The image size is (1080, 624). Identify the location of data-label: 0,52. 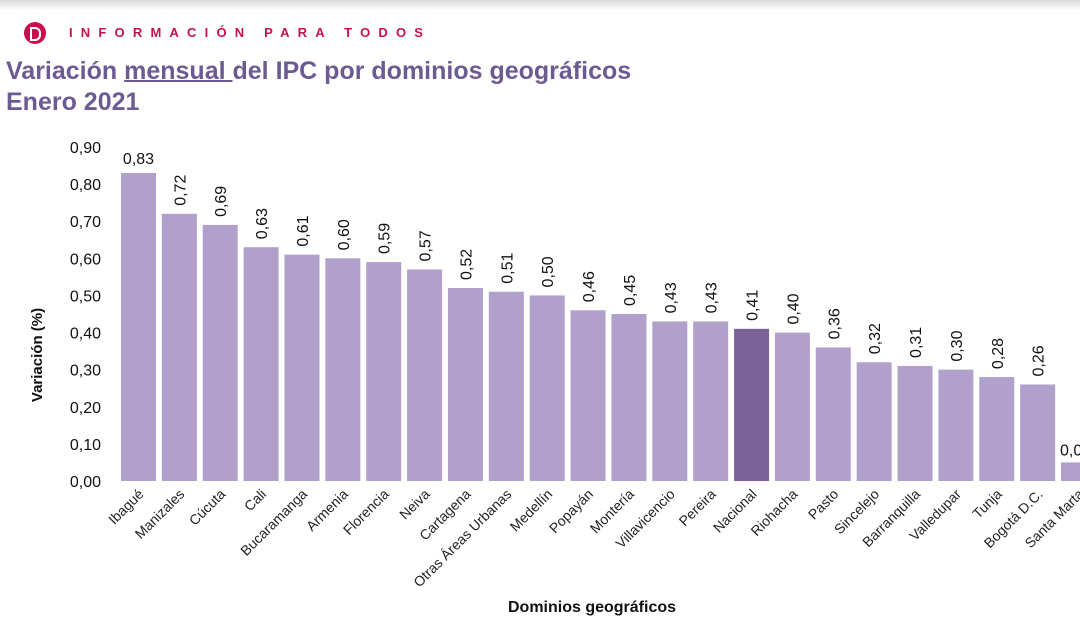
(466, 264).